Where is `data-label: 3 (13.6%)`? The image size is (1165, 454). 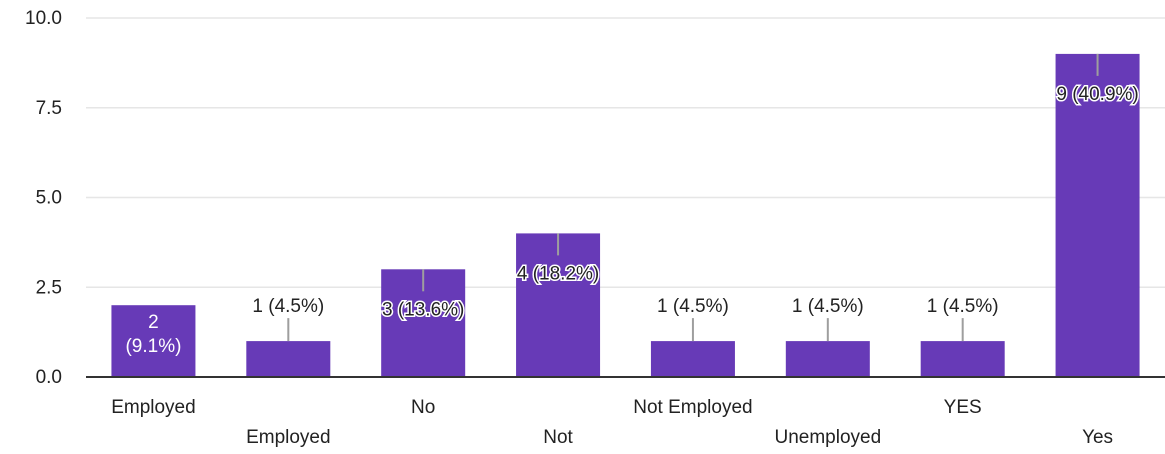 data-label: 3 (13.6%) is located at coordinates (423, 309).